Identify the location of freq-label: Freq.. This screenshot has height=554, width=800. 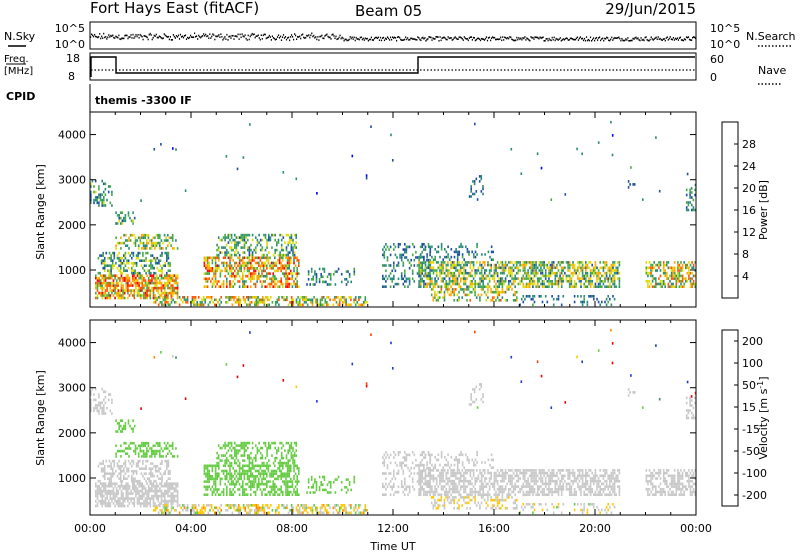
(16, 59).